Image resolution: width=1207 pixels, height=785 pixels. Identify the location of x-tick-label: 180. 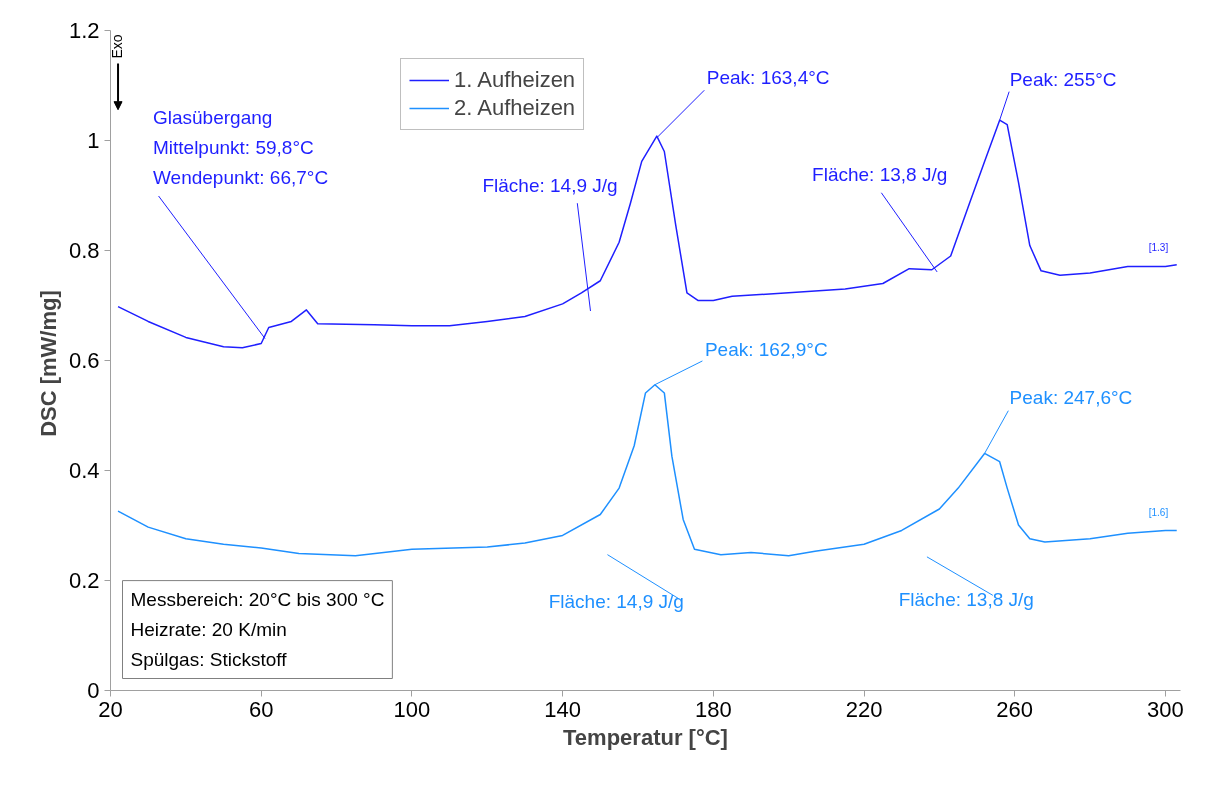
(713, 709).